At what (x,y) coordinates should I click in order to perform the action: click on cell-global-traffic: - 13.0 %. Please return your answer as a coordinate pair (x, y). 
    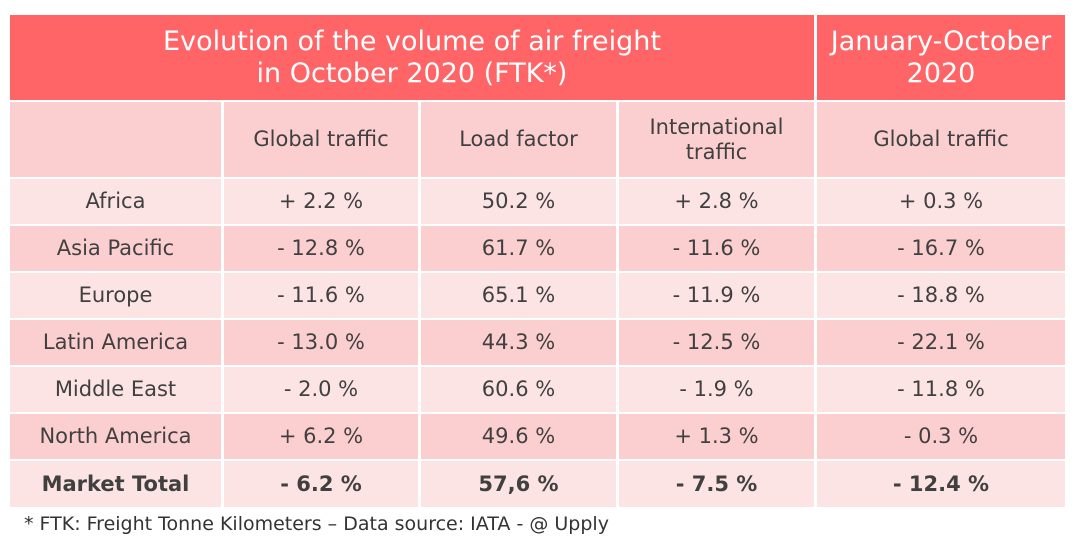
    Looking at the image, I should click on (321, 342).